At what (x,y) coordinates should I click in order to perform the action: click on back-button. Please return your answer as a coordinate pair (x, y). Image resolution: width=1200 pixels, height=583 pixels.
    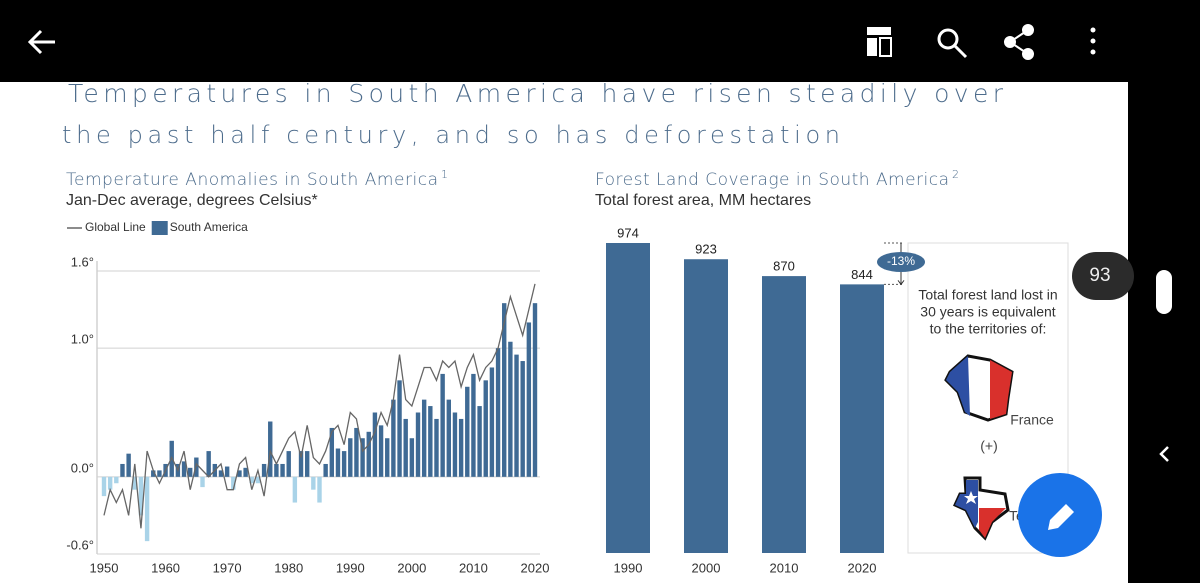
    Looking at the image, I should click on (41, 42).